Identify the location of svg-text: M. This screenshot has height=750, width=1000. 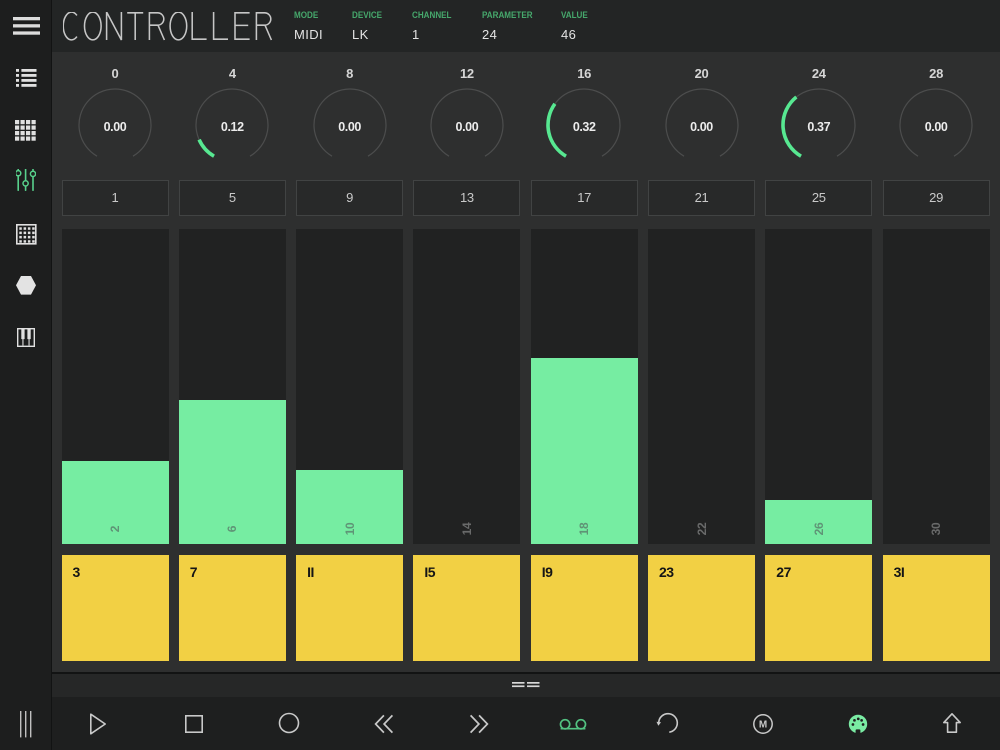
(762, 724).